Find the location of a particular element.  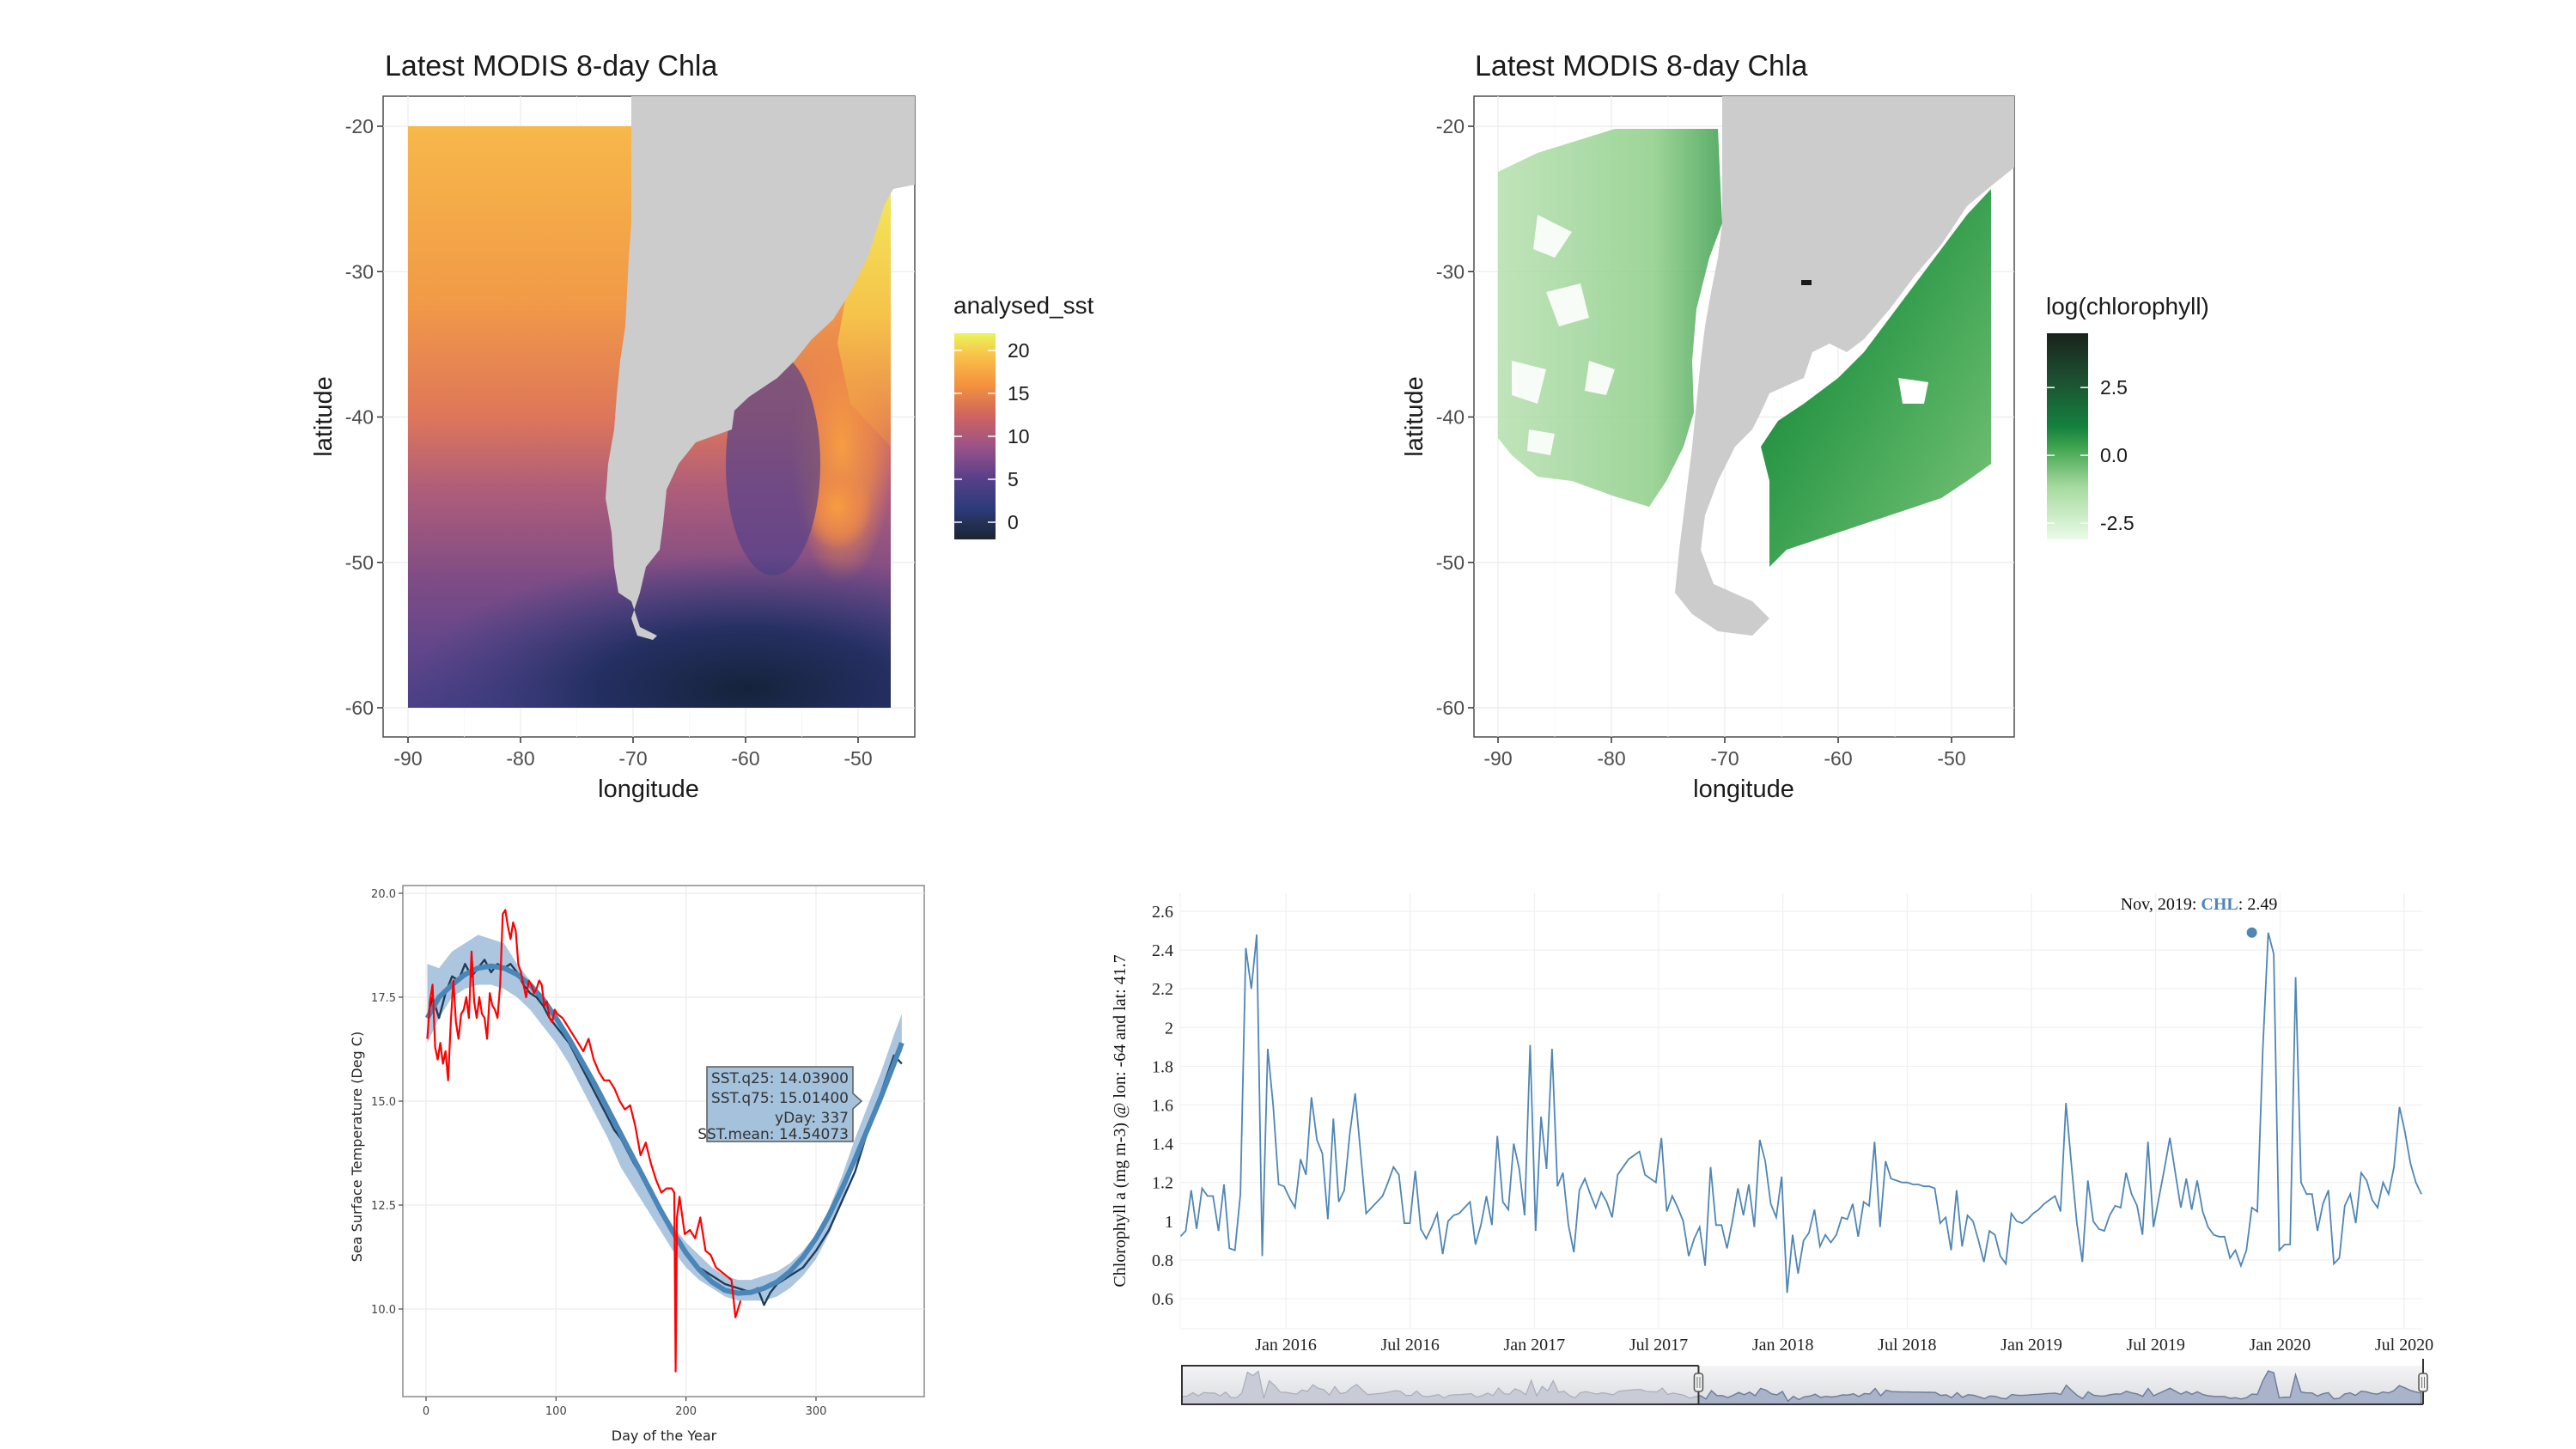

x-tick-label: Jul 2016 is located at coordinates (1409, 1345).